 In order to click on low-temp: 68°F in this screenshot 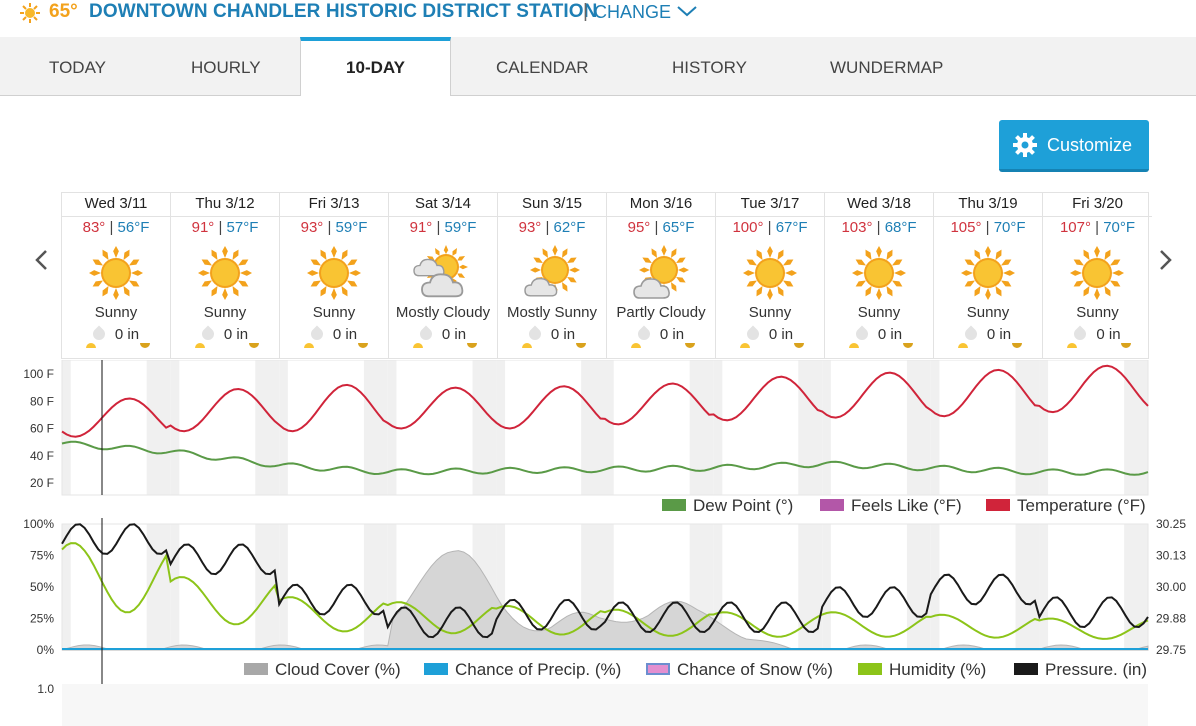, I will do `click(900, 227)`.